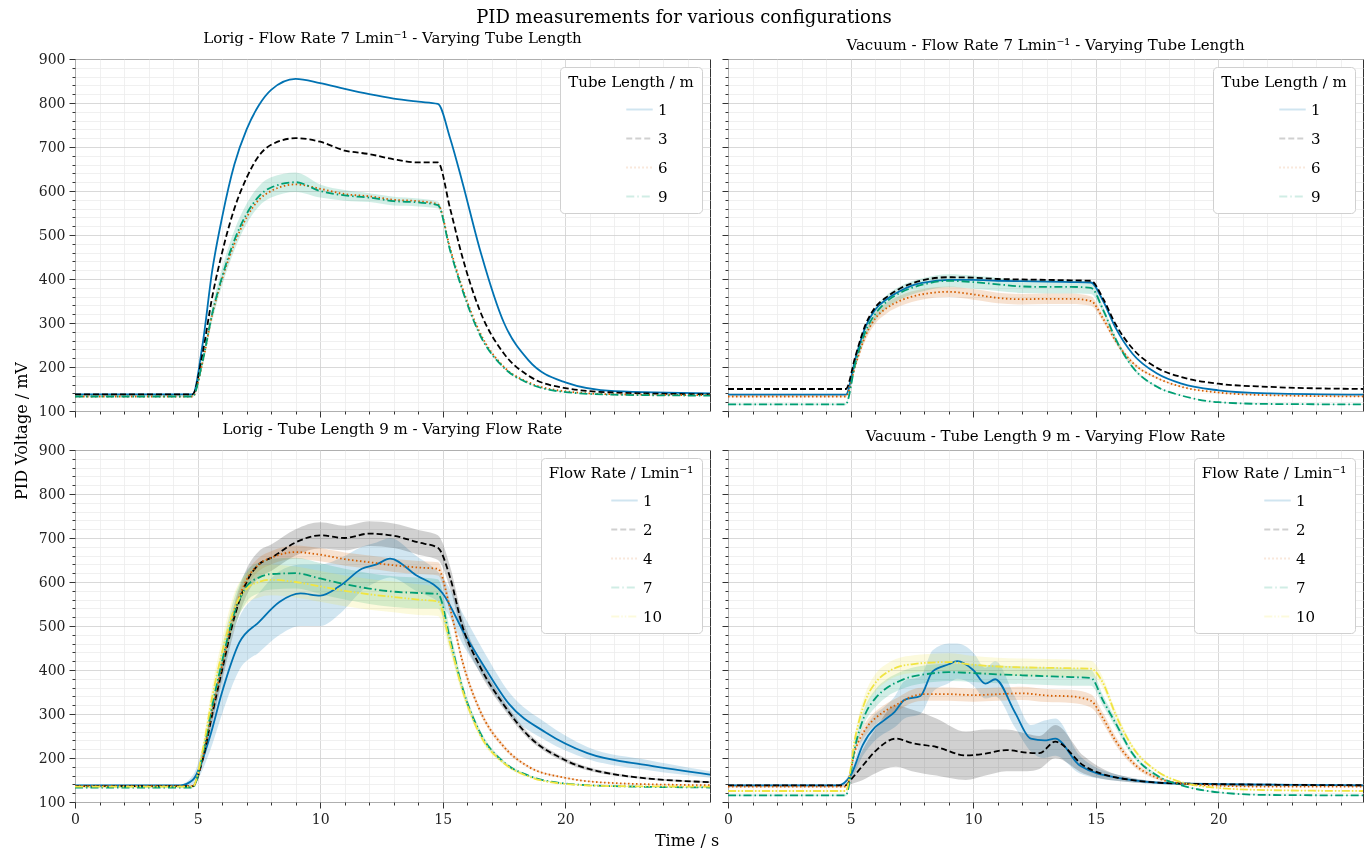 This screenshot has width=1368, height=852. What do you see at coordinates (21, 431) in the screenshot?
I see `y-axis-title: PID Voltage / mV` at bounding box center [21, 431].